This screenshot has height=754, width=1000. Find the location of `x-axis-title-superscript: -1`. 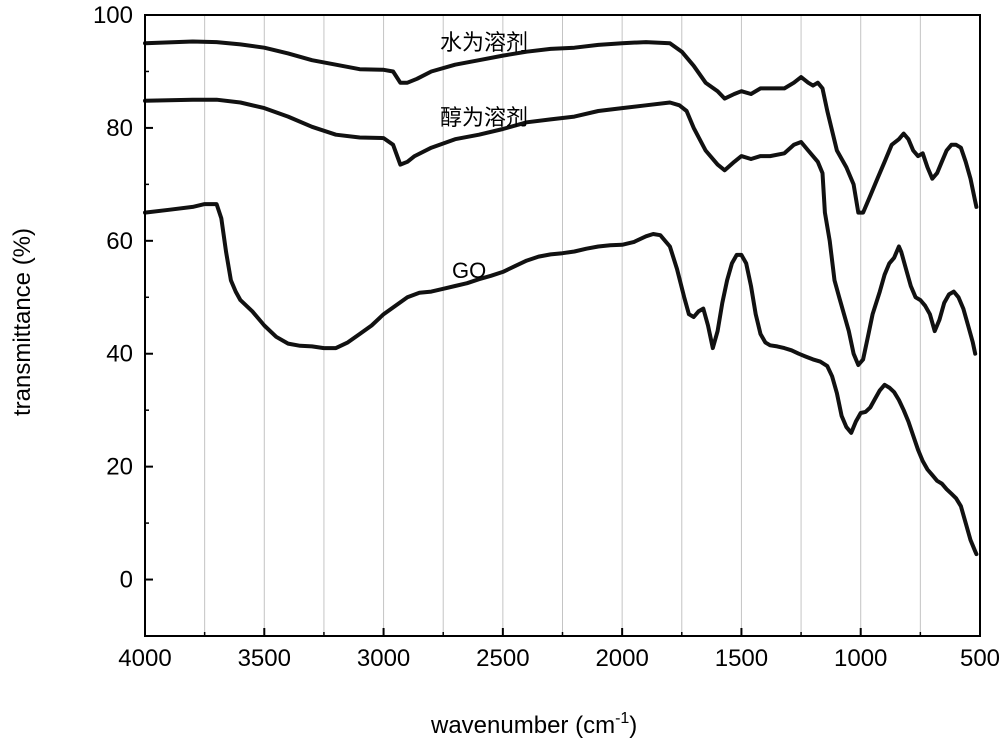

x-axis-title-superscript: -1 is located at coordinates (622, 718).